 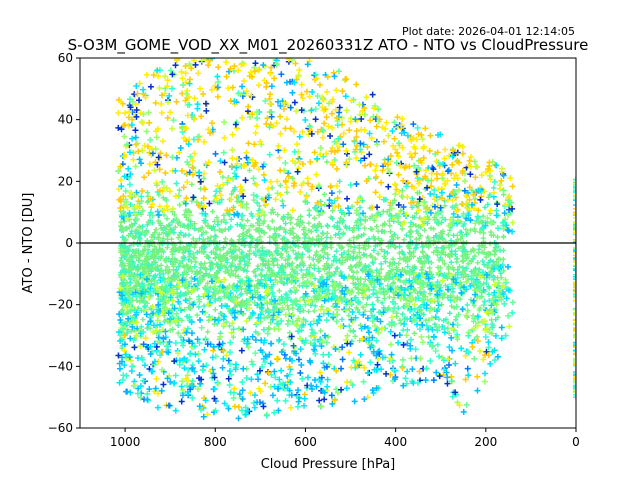 What do you see at coordinates (65, 120) in the screenshot?
I see `y-tick-label: 40` at bounding box center [65, 120].